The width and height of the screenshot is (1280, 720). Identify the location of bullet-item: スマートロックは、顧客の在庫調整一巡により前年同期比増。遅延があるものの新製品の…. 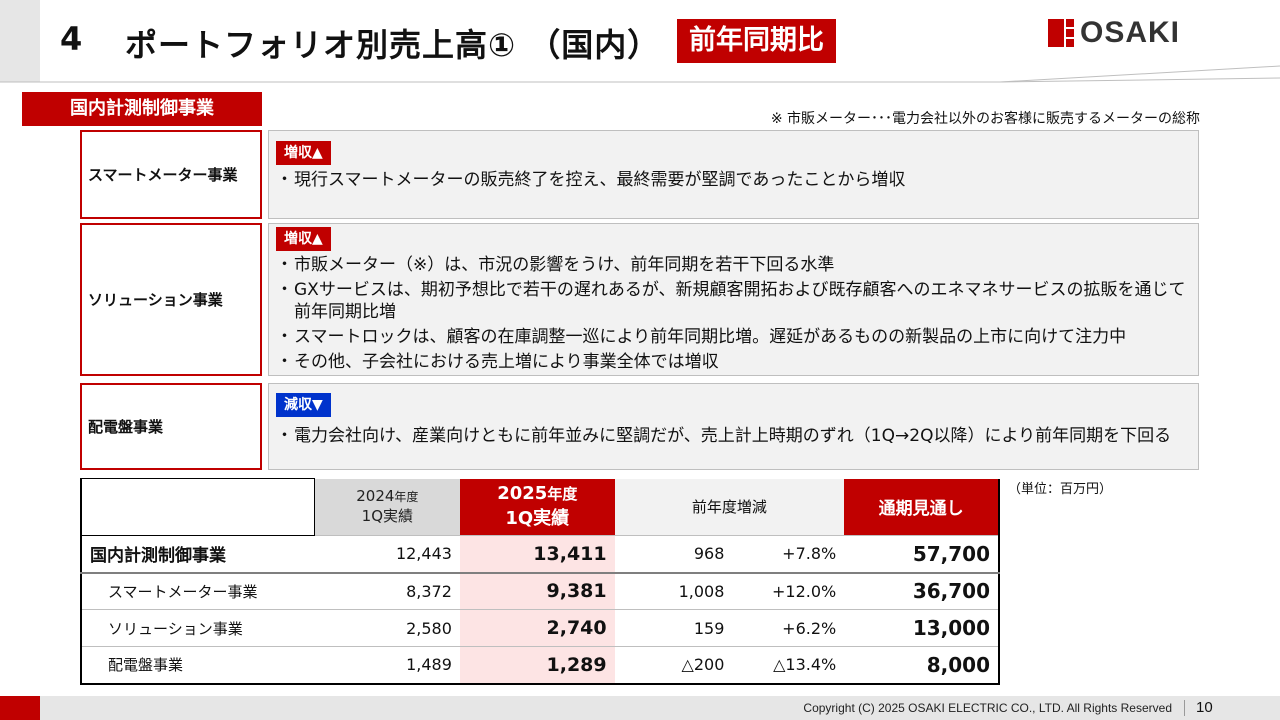
(731, 337).